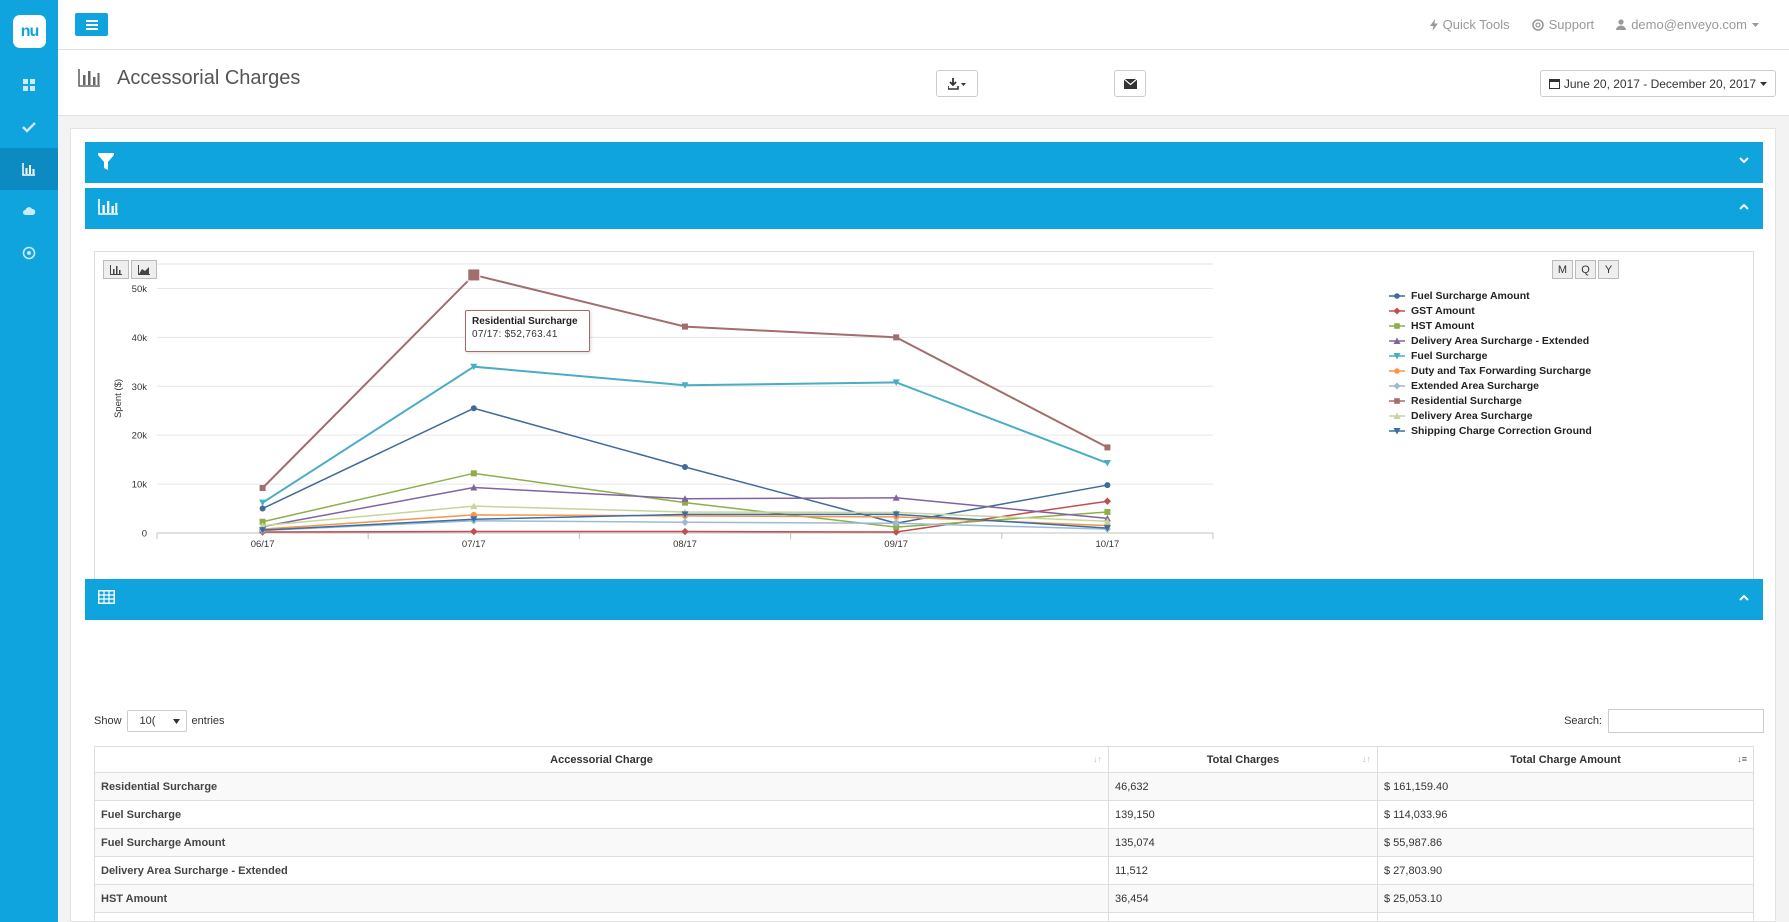 The height and width of the screenshot is (922, 1789). Describe the element at coordinates (29, 127) in the screenshot. I see `sidebar-item-tasks` at that location.